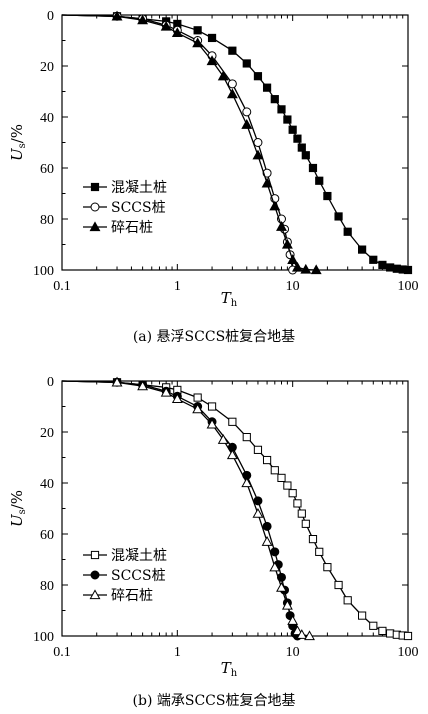  I want to click on legend-label: 碎石桩, so click(132, 227).